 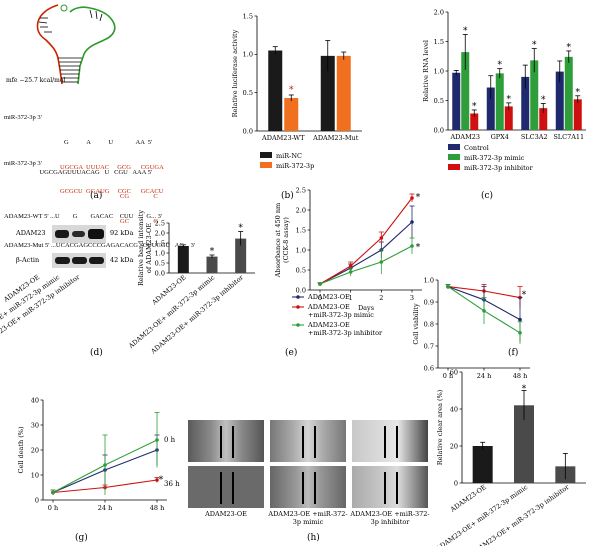 I want to click on wound-img-r1c1, so click(x=308, y=487).